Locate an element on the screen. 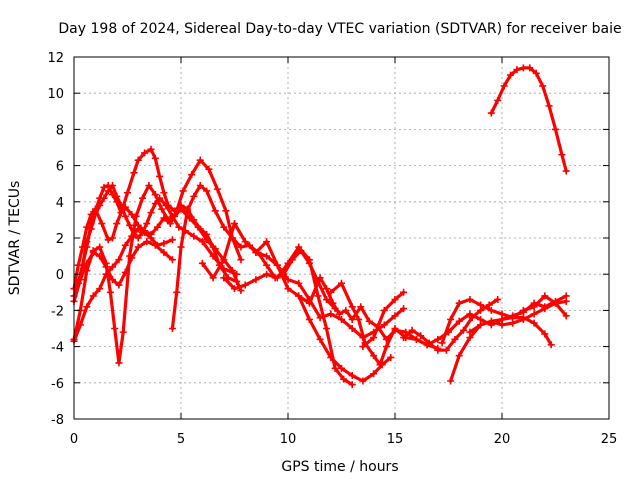  series-sat-q is located at coordinates (510, 331).